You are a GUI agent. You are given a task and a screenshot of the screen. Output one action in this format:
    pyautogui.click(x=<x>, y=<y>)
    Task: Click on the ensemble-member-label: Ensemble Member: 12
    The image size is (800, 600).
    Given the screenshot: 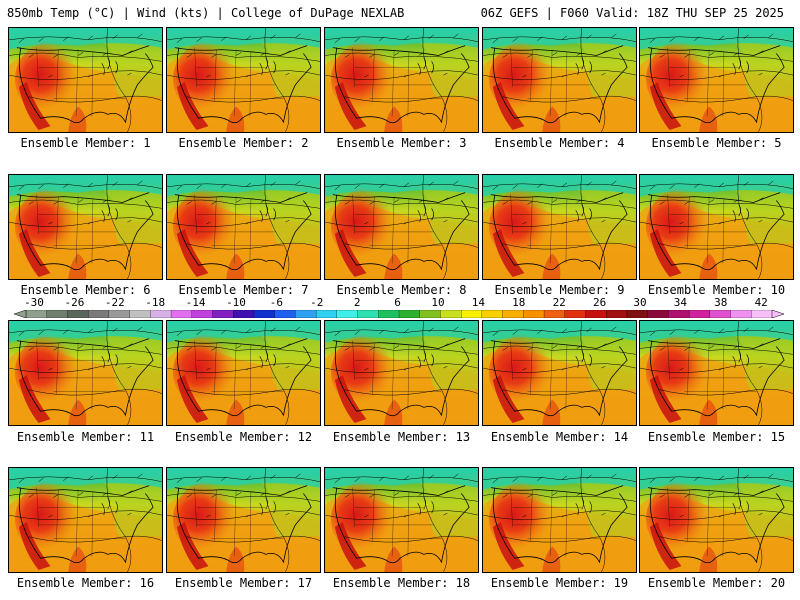 What is the action you would take?
    pyautogui.click(x=243, y=437)
    